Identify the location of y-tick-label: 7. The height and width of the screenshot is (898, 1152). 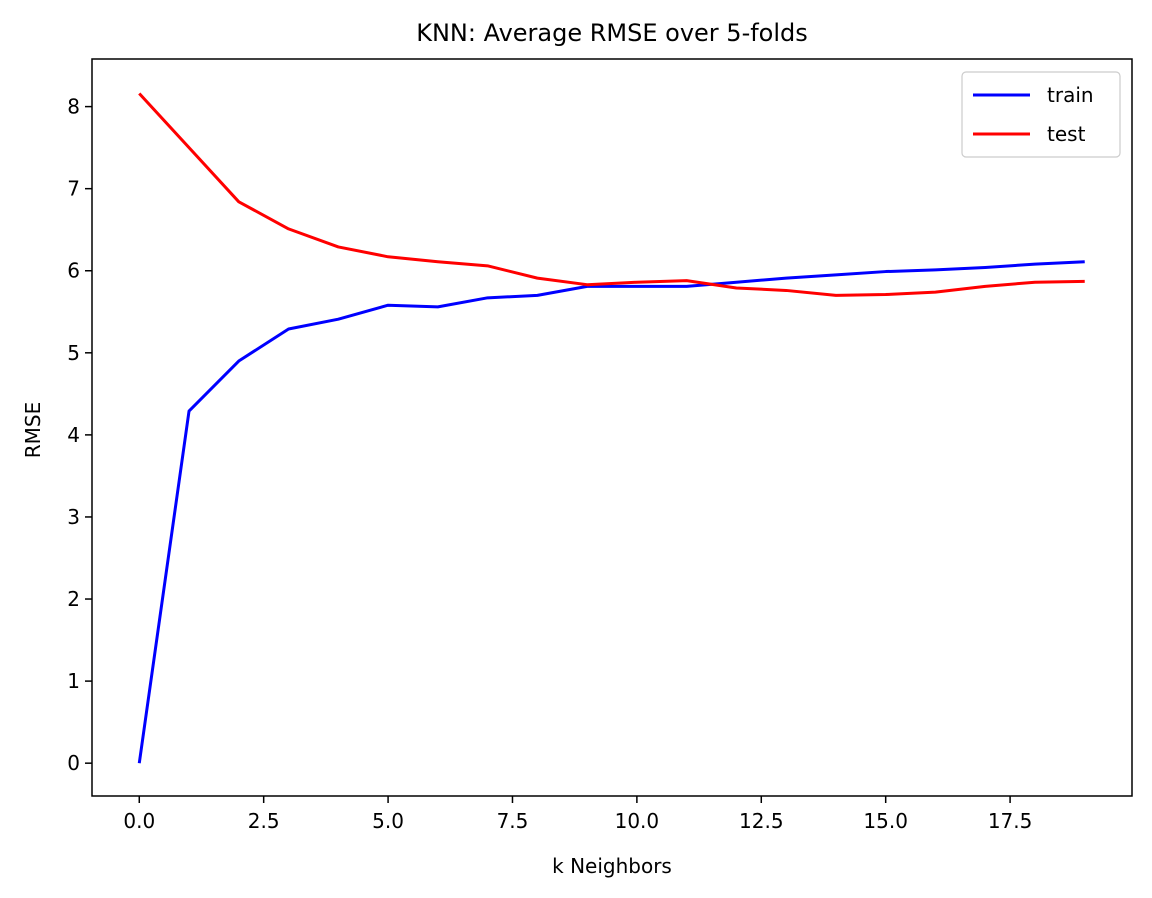
(73, 189).